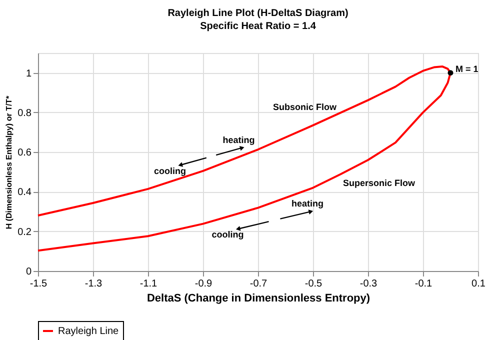 This screenshot has width=500, height=340. Describe the element at coordinates (258, 13) in the screenshot. I see `chart-title: Rayleigh Line Plot (H-DeltaS Diagram)` at that location.